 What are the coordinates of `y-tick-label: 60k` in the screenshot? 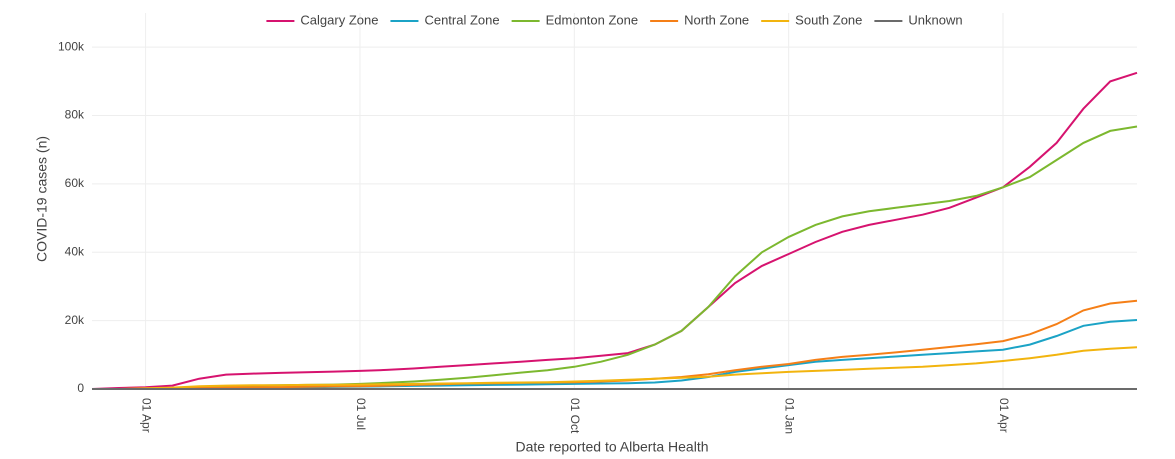 It's located at (75, 183).